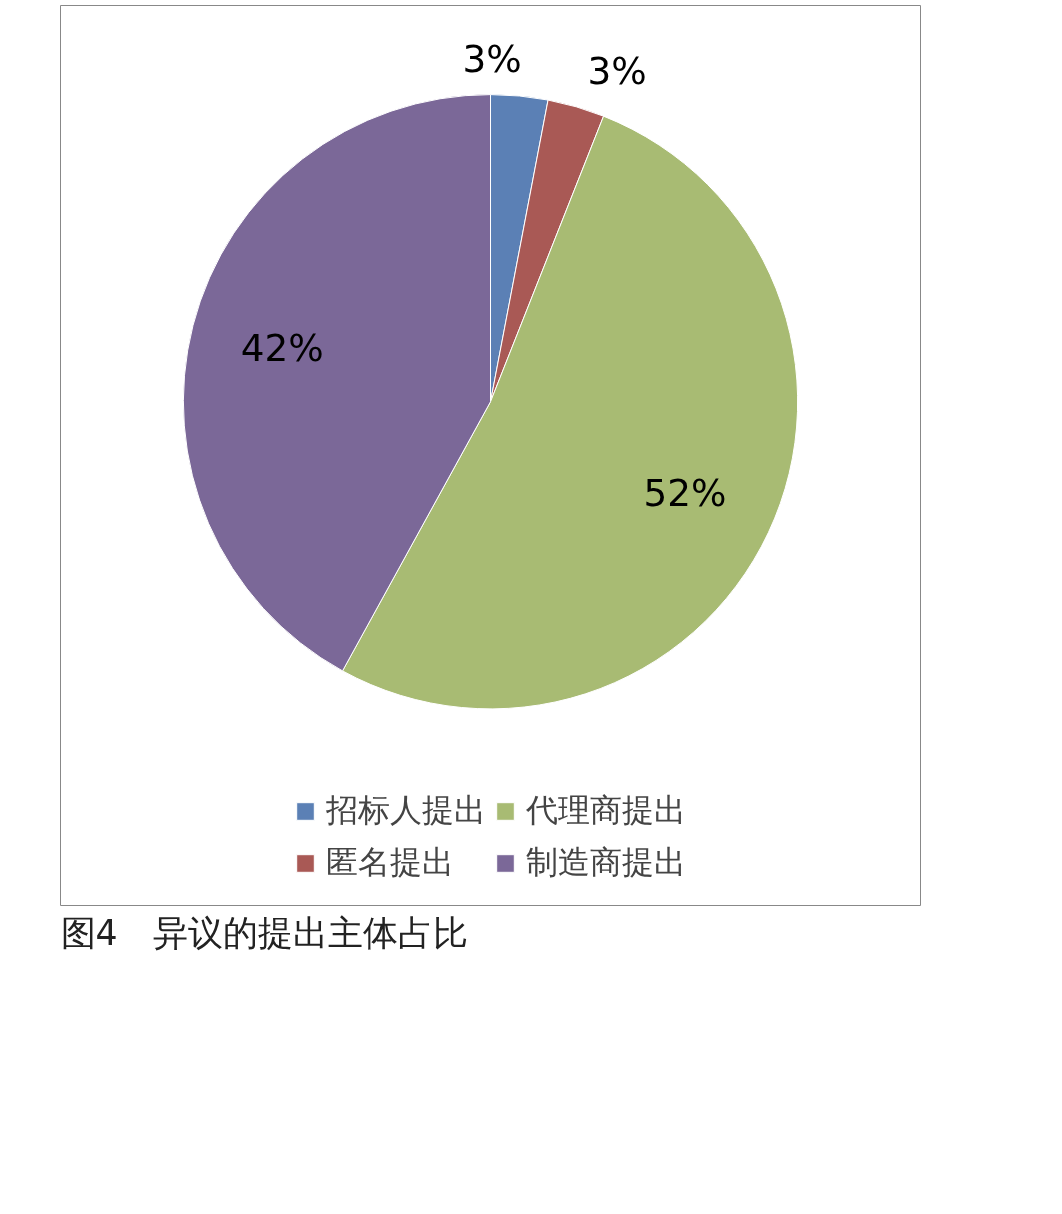 This screenshot has height=1214, width=1062. Describe the element at coordinates (264, 932) in the screenshot. I see `text: 图4 异议的提出主体占比` at that location.